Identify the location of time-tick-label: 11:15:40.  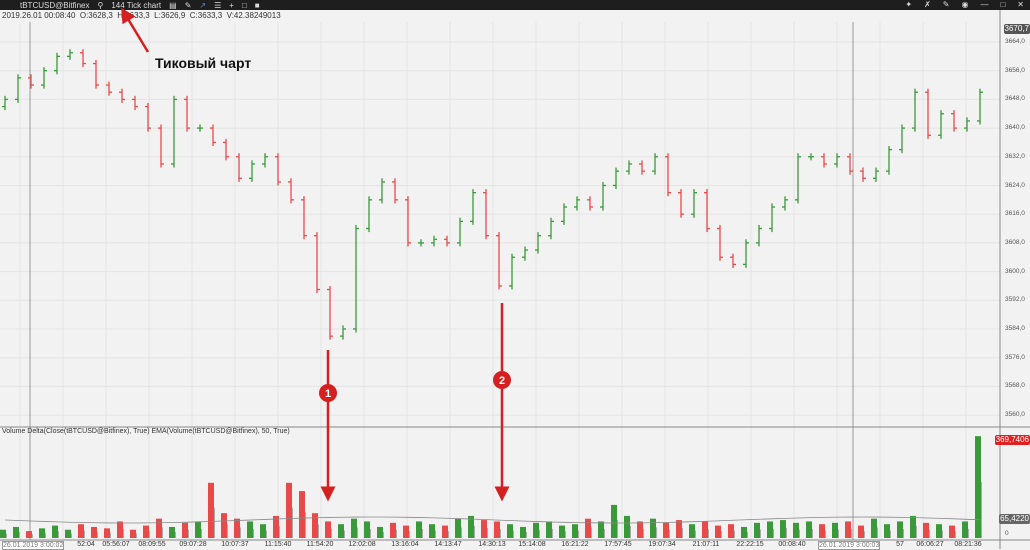
(278, 544).